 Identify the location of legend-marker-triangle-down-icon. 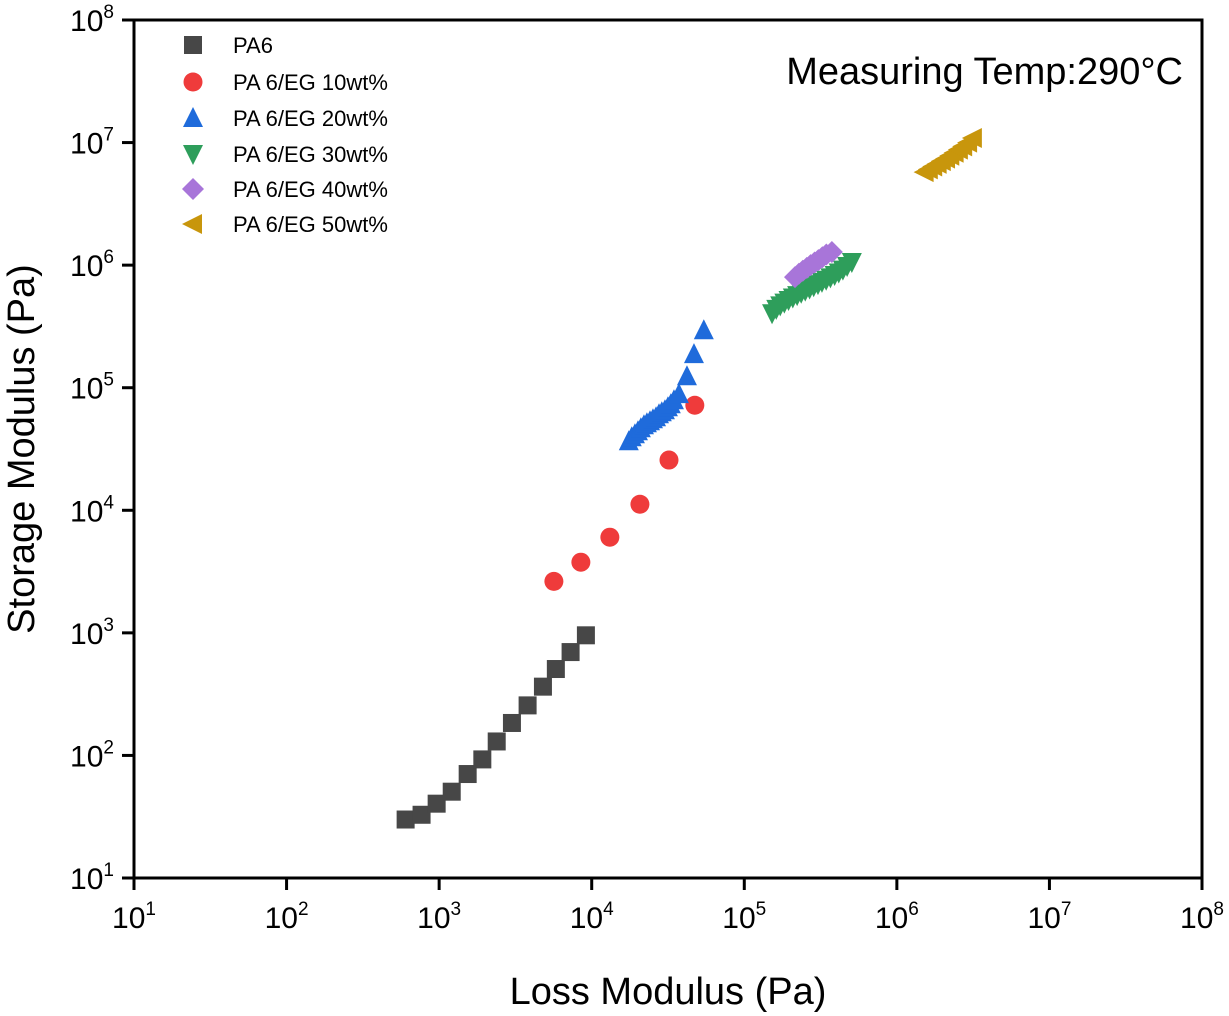
(193, 155).